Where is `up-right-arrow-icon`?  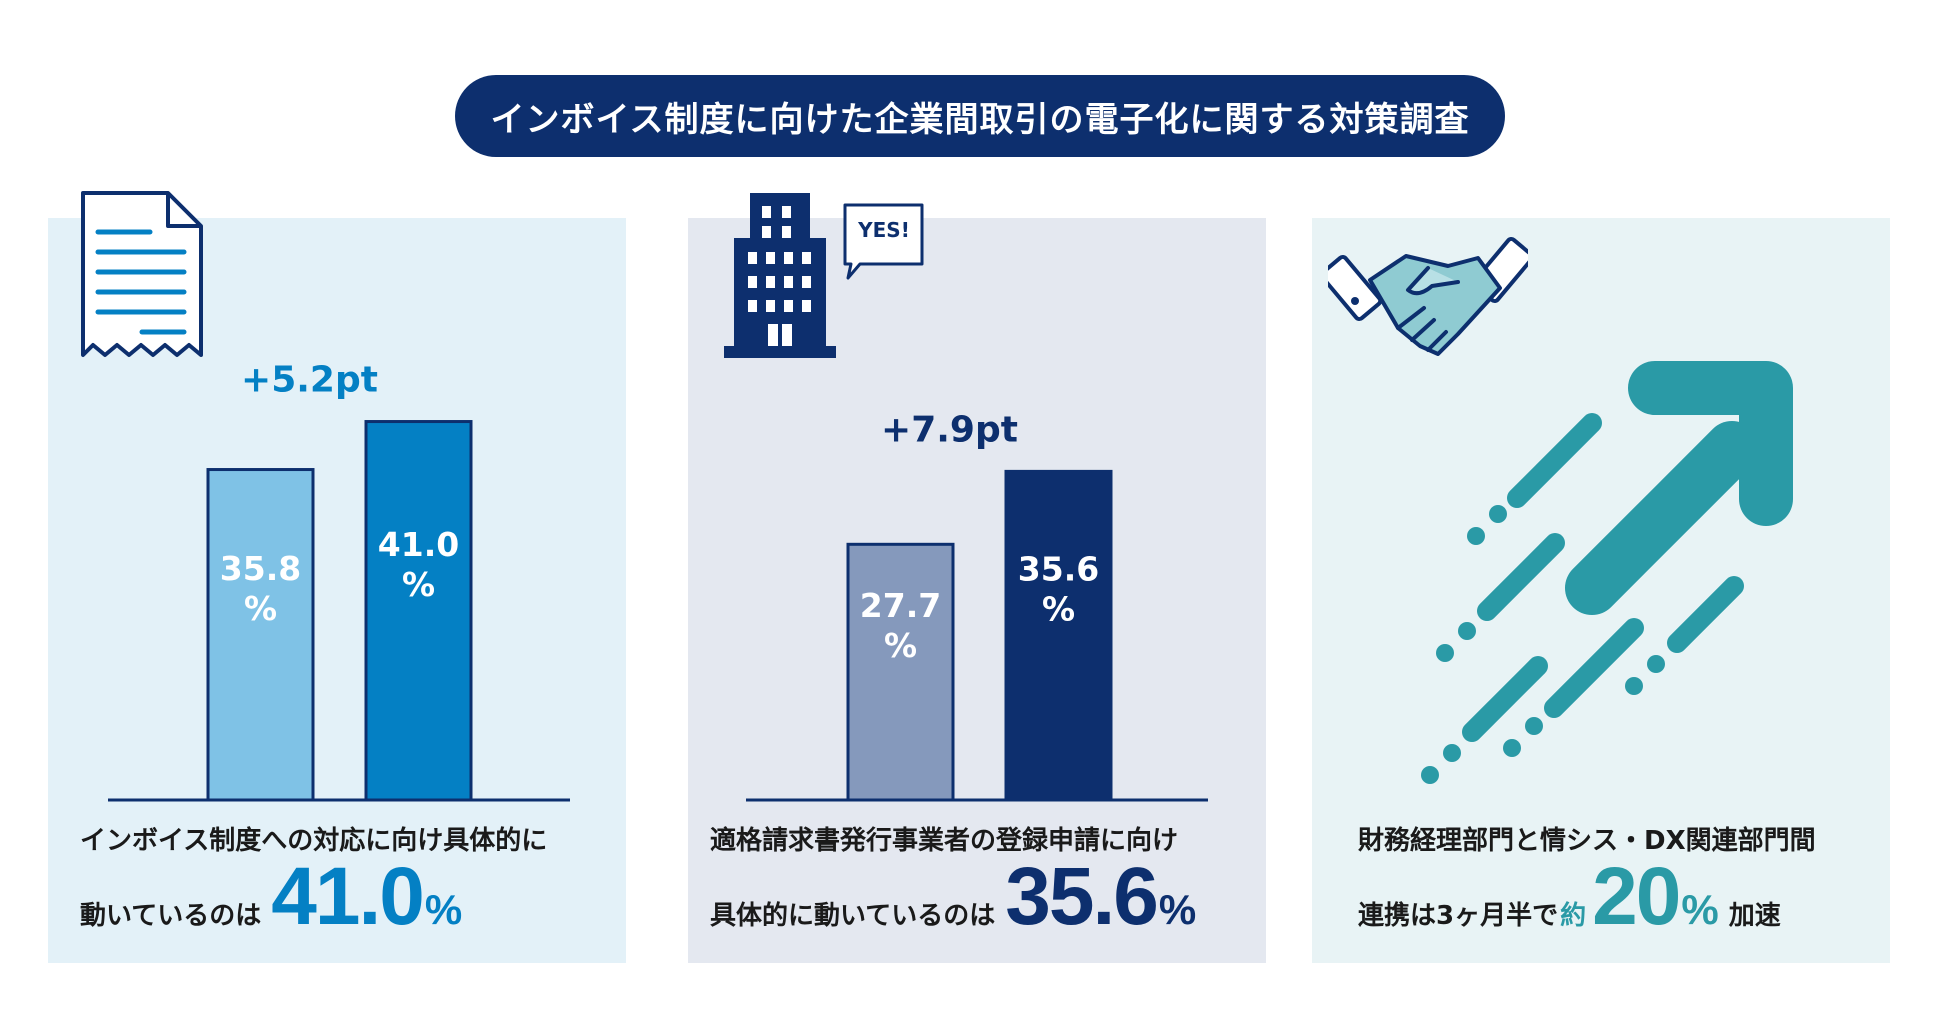
up-right-arrow-icon is located at coordinates (1679, 488).